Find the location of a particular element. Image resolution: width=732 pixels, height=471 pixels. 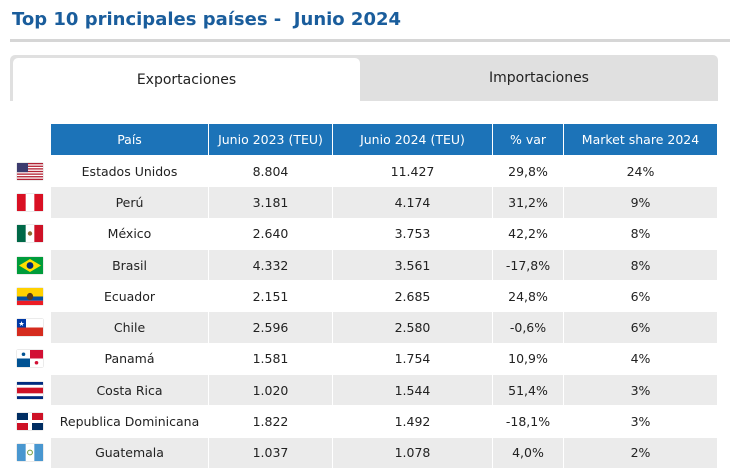

value-junio-2024: 11.427 is located at coordinates (412, 171).